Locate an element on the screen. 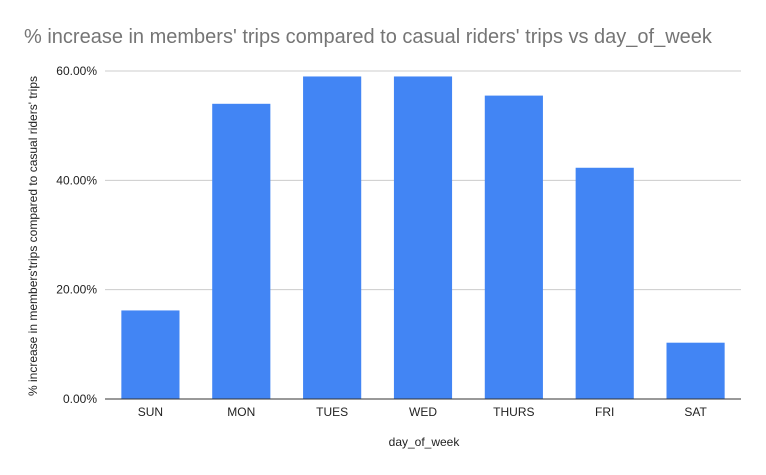 The height and width of the screenshot is (475, 766). bar-wed is located at coordinates (423, 237).